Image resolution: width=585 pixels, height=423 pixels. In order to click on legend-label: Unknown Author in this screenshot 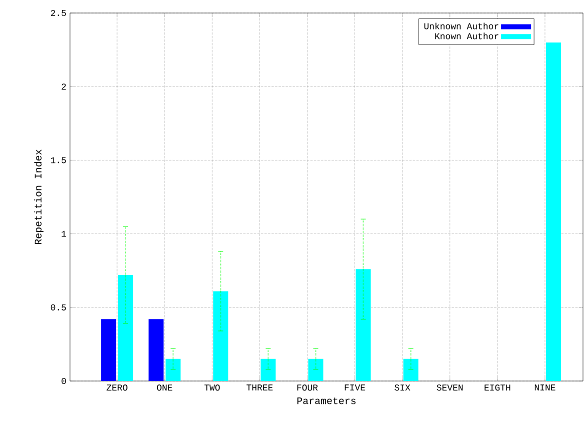, I will do `click(461, 26)`.